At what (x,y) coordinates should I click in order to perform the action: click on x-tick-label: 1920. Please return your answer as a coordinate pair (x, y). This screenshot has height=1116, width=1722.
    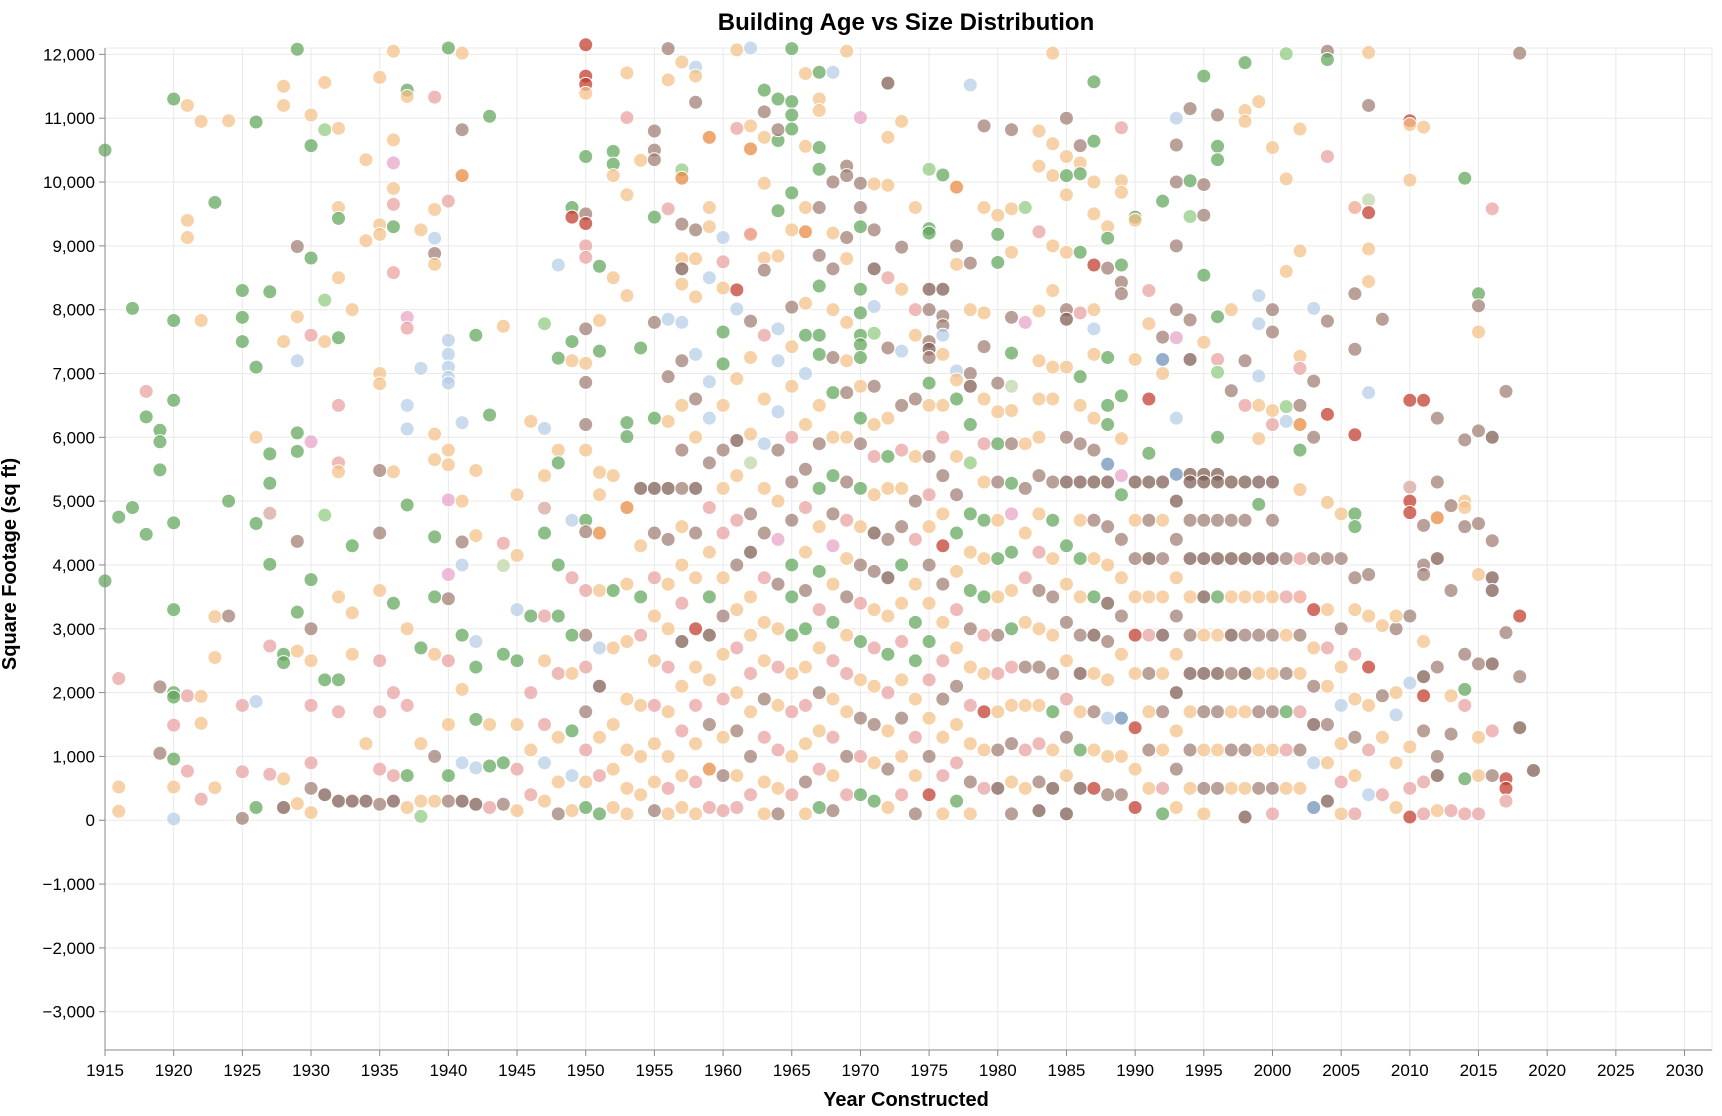
    Looking at the image, I should click on (174, 1070).